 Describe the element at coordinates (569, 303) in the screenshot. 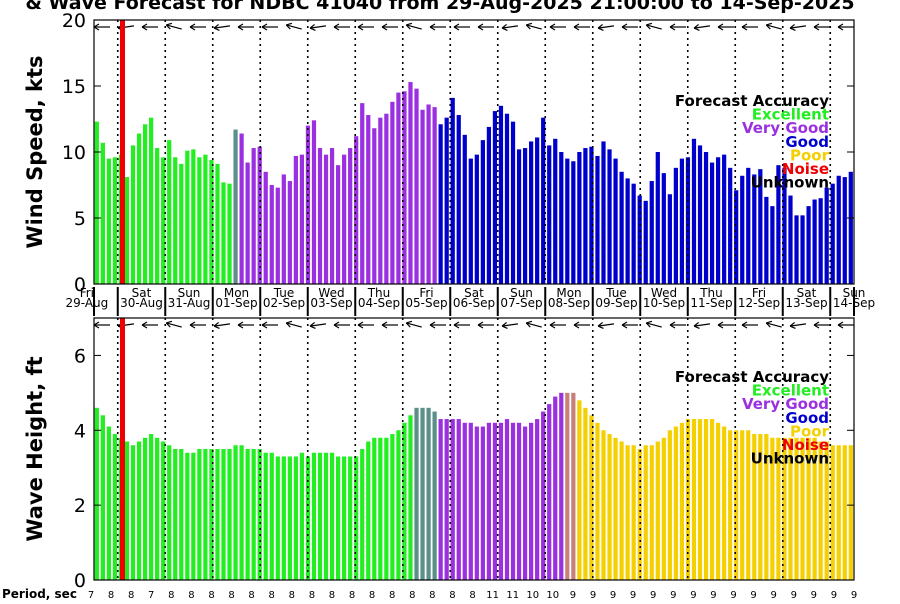

I see `date-label: 08-Sep` at that location.